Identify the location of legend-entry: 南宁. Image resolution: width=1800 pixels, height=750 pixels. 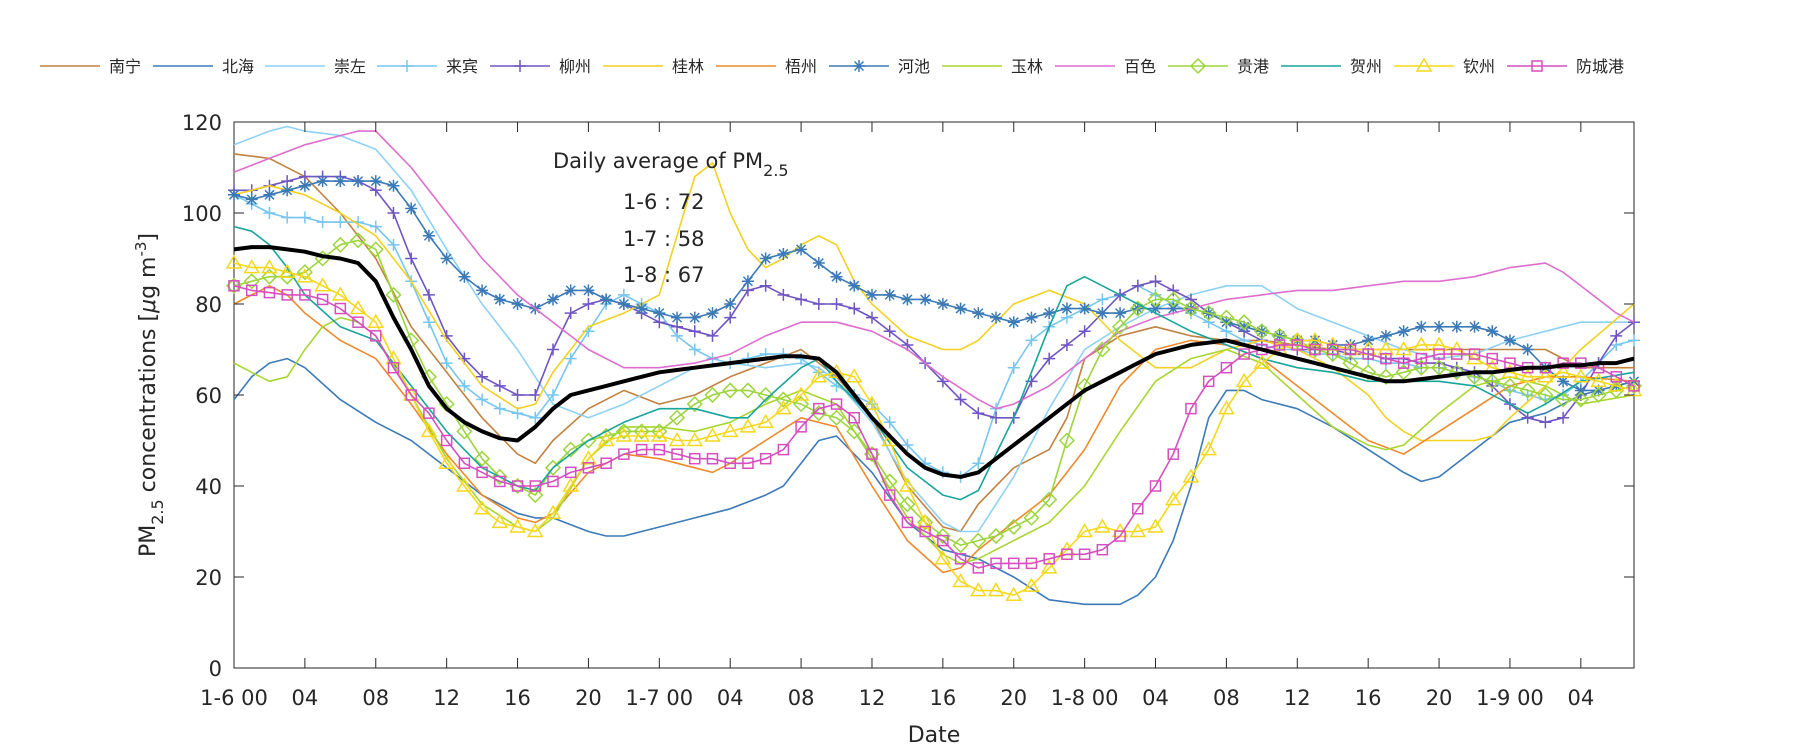
(90, 66).